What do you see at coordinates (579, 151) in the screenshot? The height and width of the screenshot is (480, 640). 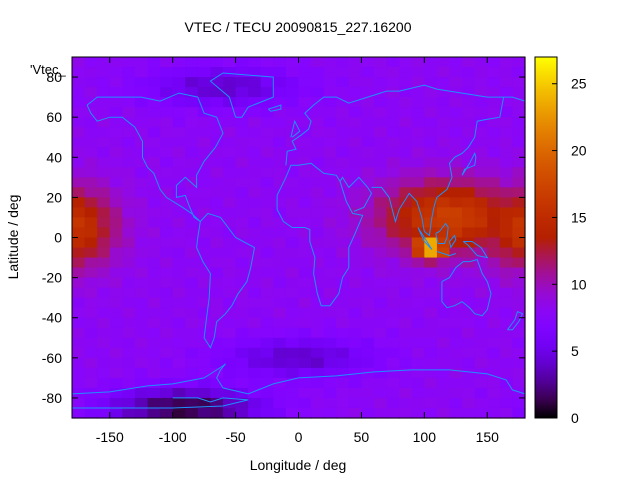 I see `colorbar-tick-label: 20` at bounding box center [579, 151].